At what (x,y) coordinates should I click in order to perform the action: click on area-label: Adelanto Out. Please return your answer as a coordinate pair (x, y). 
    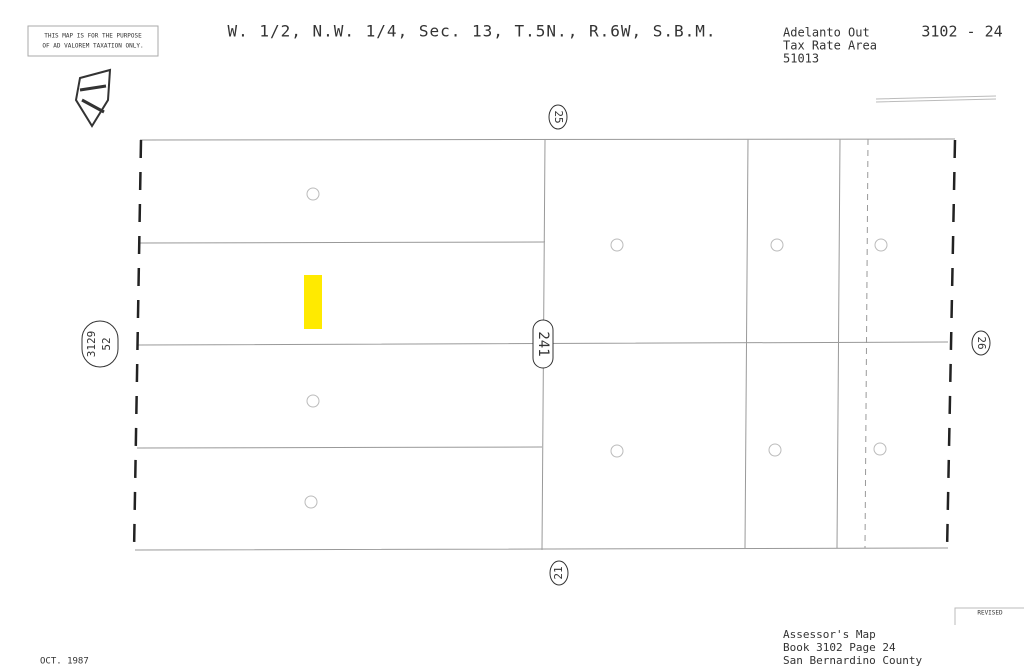
    Looking at the image, I should click on (826, 33).